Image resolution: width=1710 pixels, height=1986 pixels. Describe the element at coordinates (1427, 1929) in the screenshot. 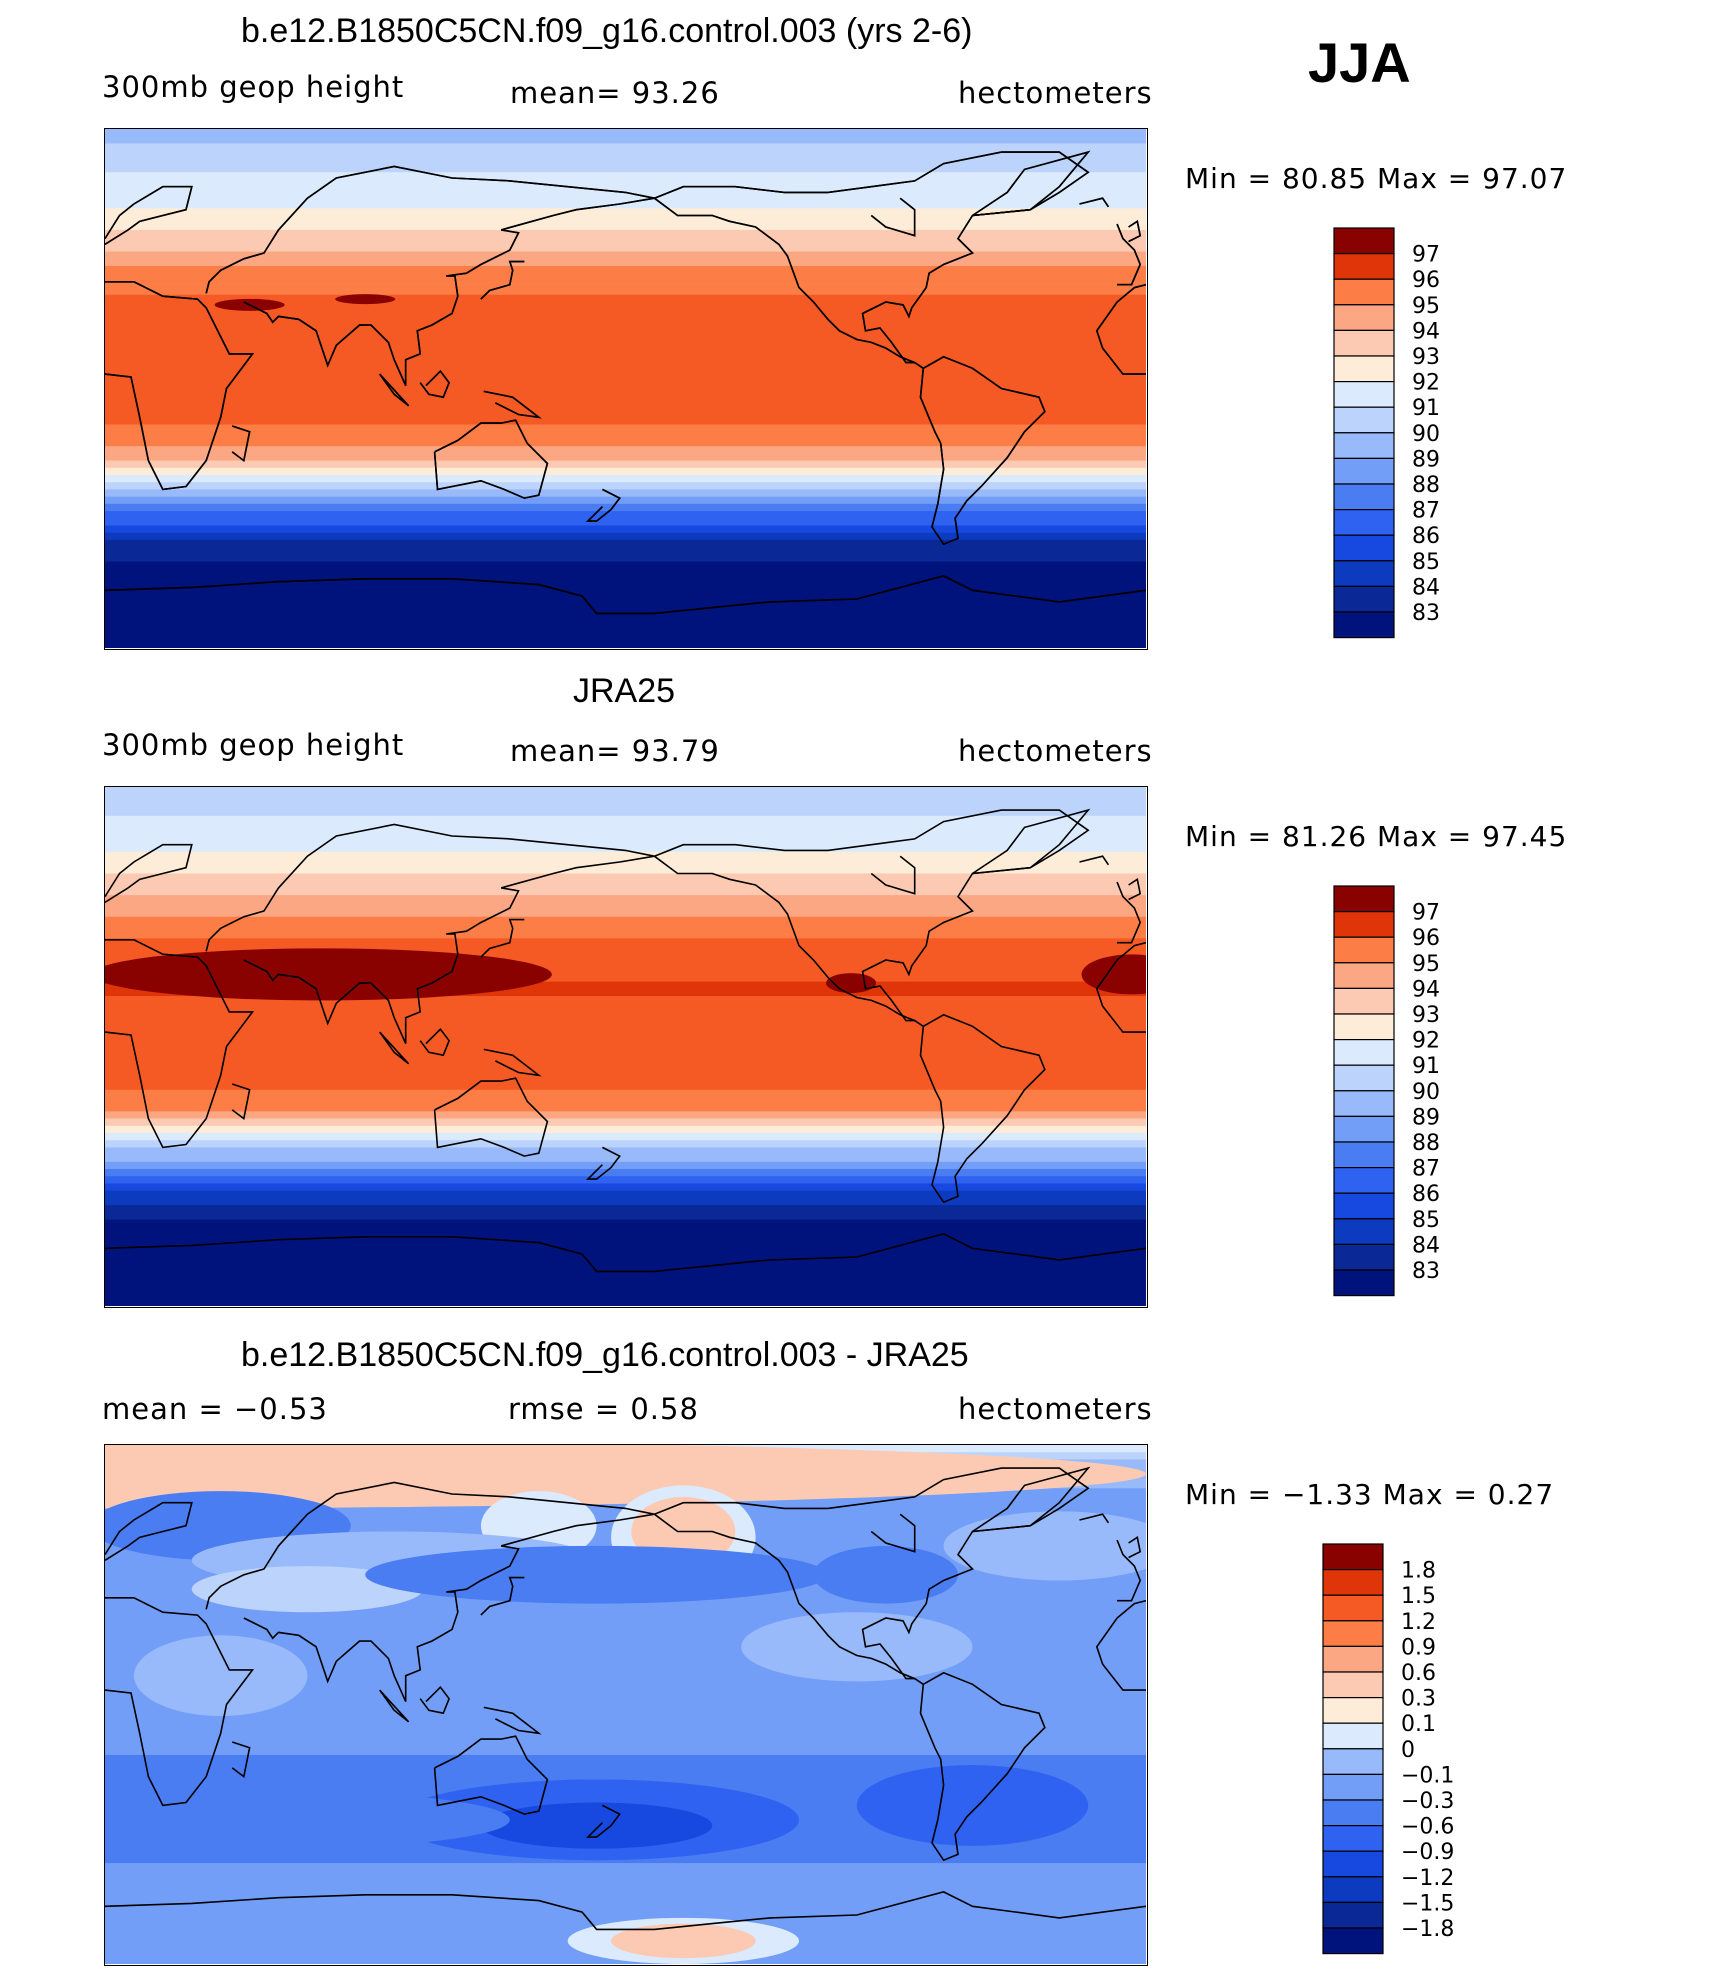

I see `panel3-colorbar-label: −1.8` at that location.